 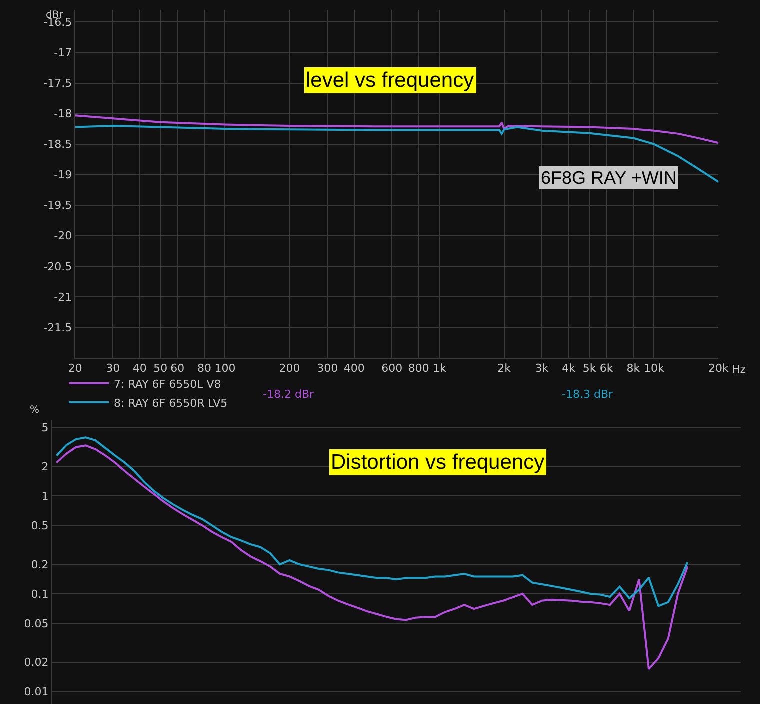 What do you see at coordinates (392, 369) in the screenshot?
I see `x-tick-label: 600` at bounding box center [392, 369].